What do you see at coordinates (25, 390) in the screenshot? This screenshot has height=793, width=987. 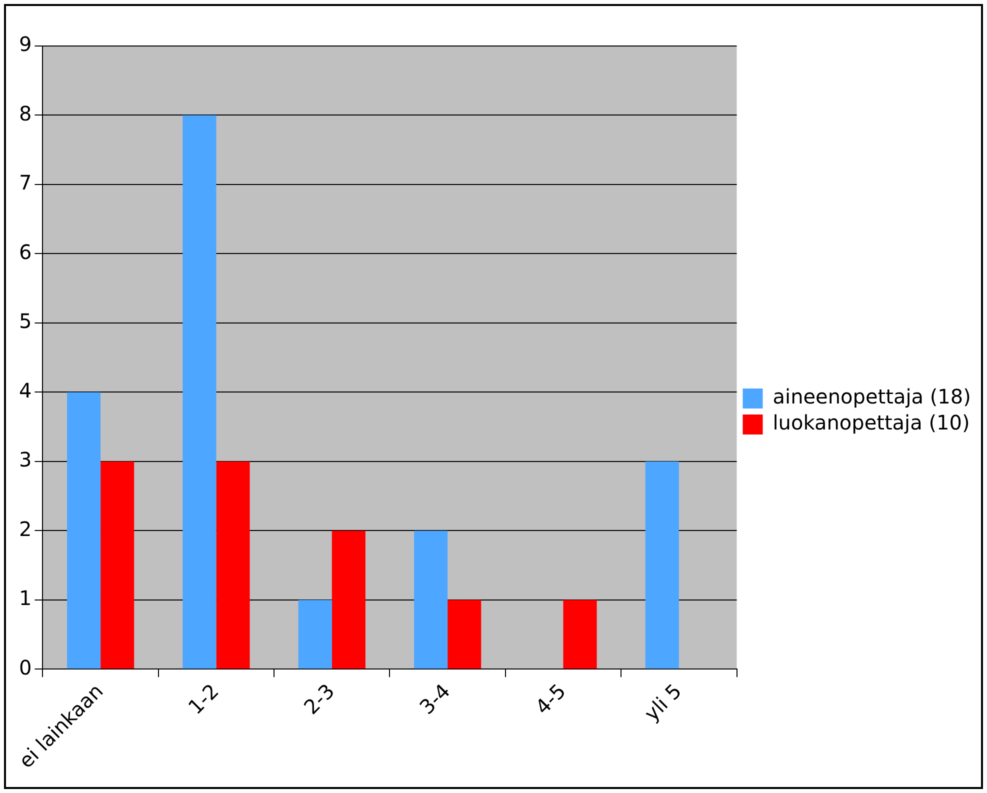 I see `y-tick-label: 4` at bounding box center [25, 390].